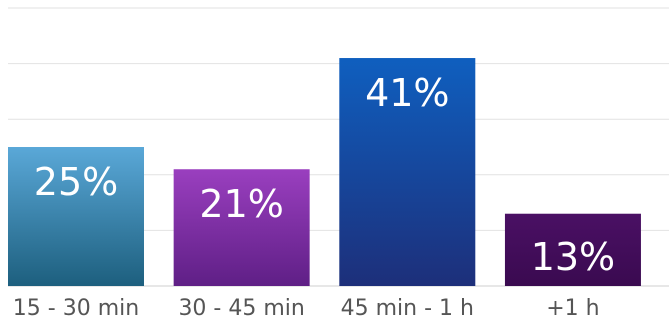  Describe the element at coordinates (241, 204) in the screenshot. I see `bar-value-label: 21%` at that location.